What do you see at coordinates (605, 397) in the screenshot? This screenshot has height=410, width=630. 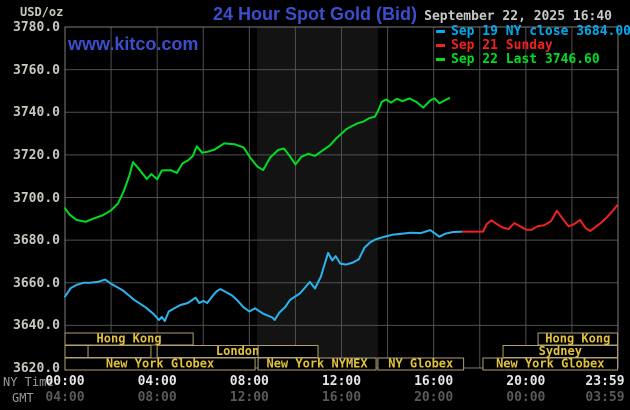 I see `x-tick-label-gmt: 03:59` at bounding box center [605, 397].